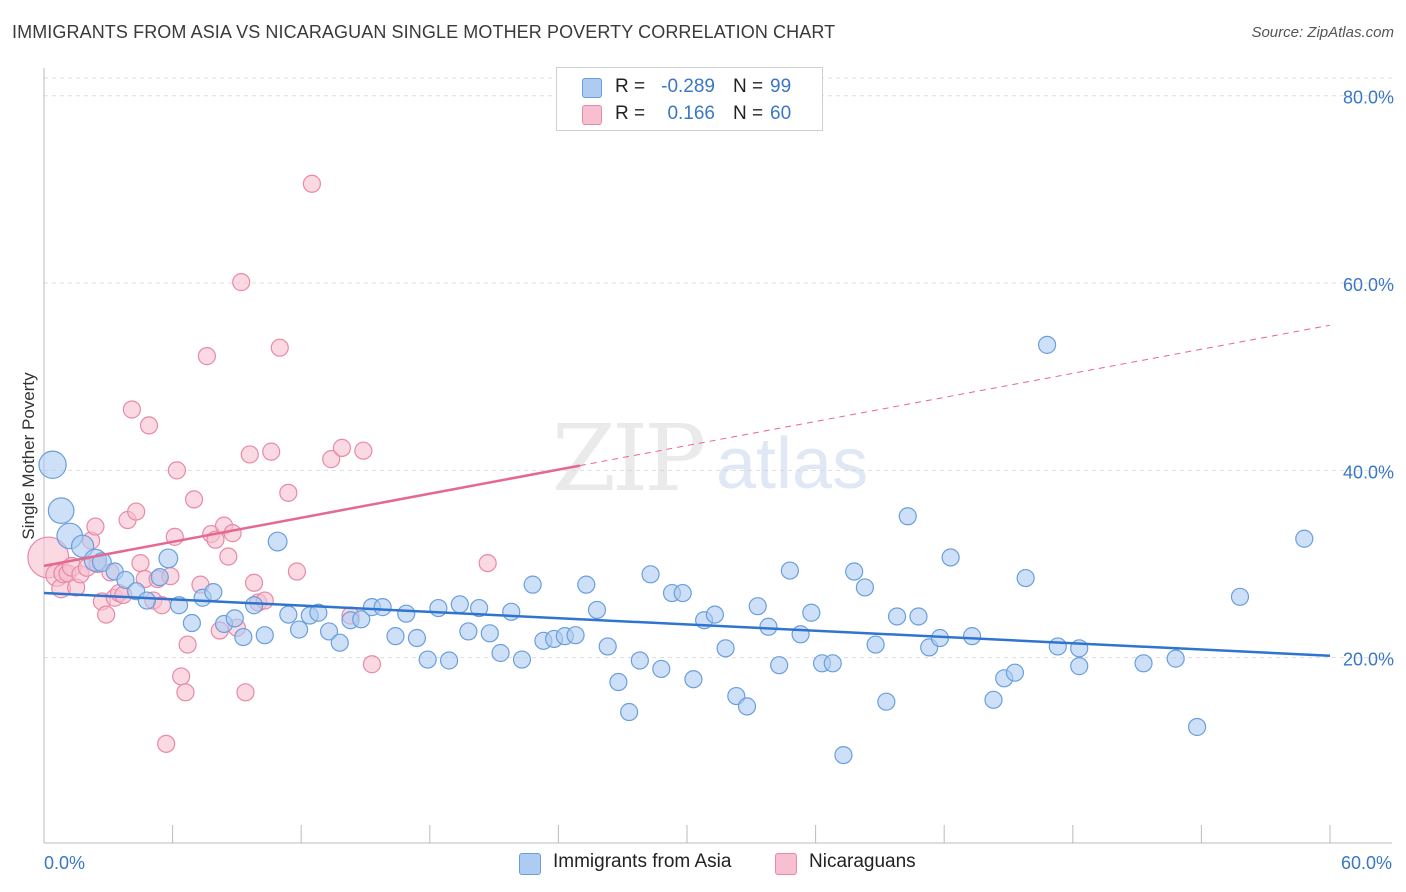 The height and width of the screenshot is (892, 1406). I want to click on trend-line-asia, so click(687, 624).